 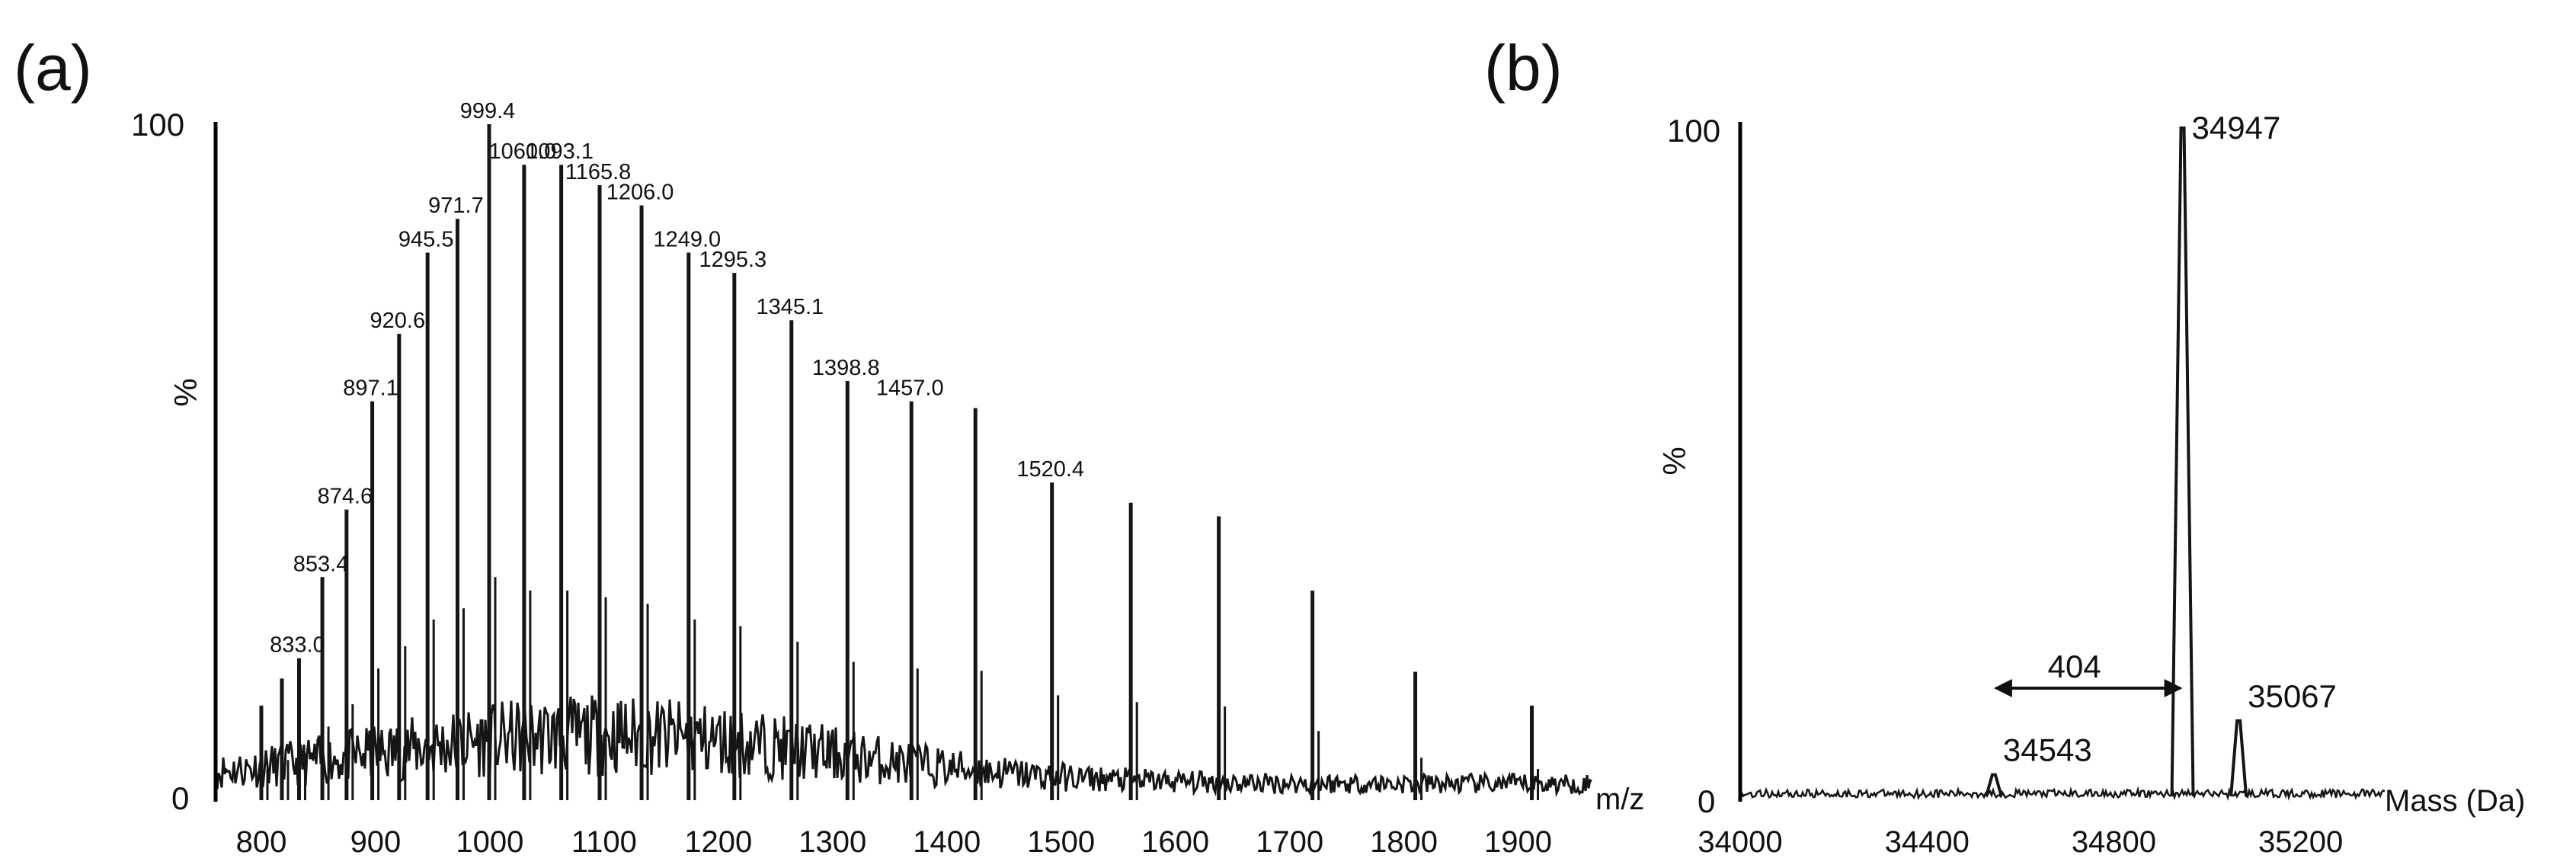 What do you see at coordinates (904, 746) in the screenshot?
I see `panel-a-baseline-trace` at bounding box center [904, 746].